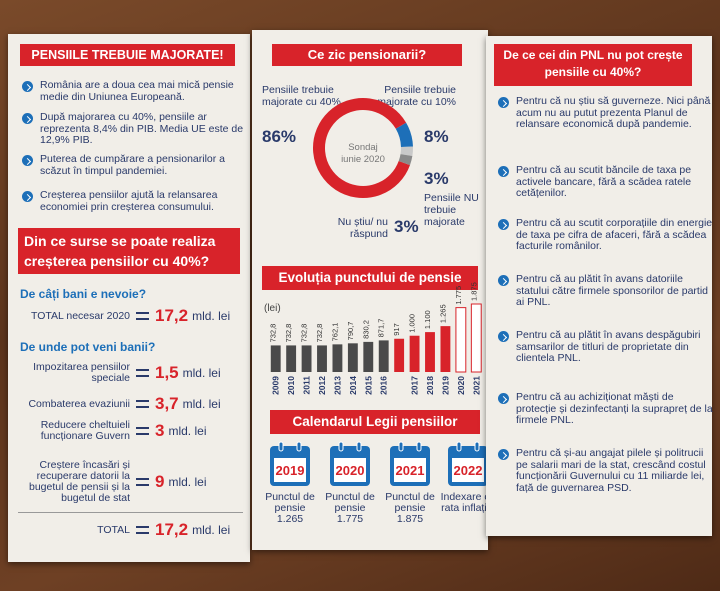 The width and height of the screenshot is (720, 591). What do you see at coordinates (365, 329) in the screenshot?
I see `value-label: 830,2` at bounding box center [365, 329].